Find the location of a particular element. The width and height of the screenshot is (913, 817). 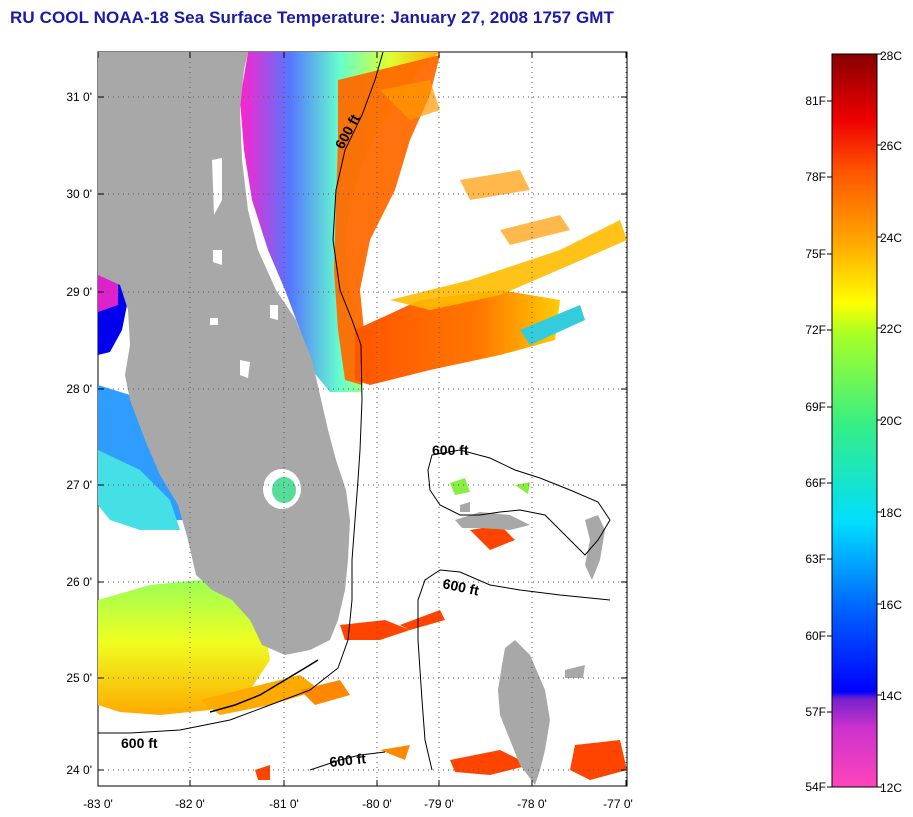

lon-tick-label: -79 0' is located at coordinates (439, 804).